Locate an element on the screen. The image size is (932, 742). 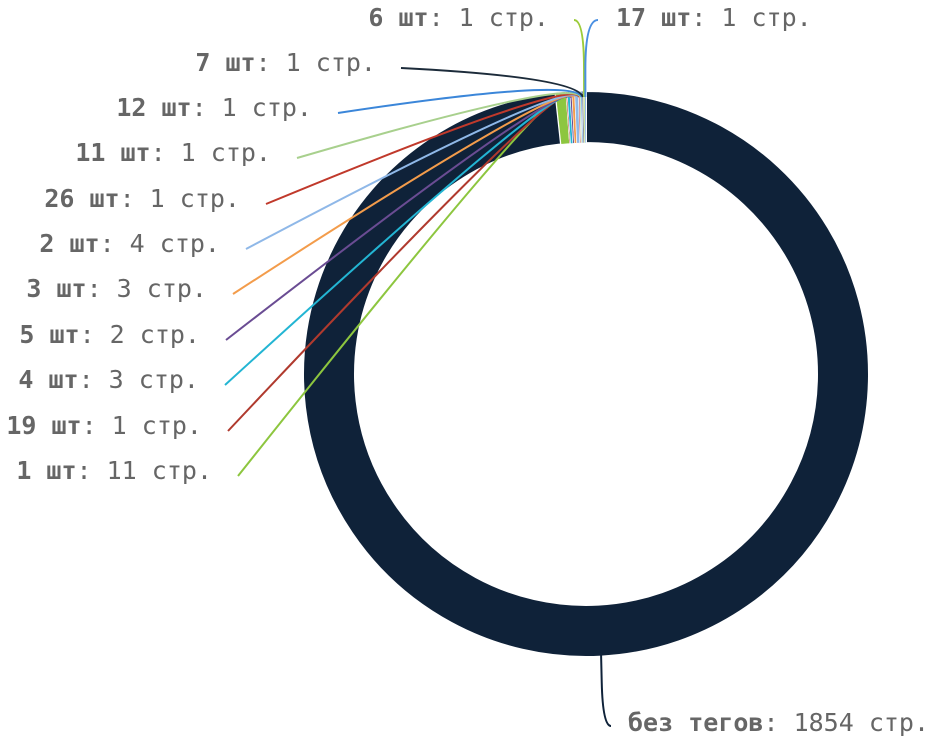
leader-7-sht is located at coordinates (492, 82).